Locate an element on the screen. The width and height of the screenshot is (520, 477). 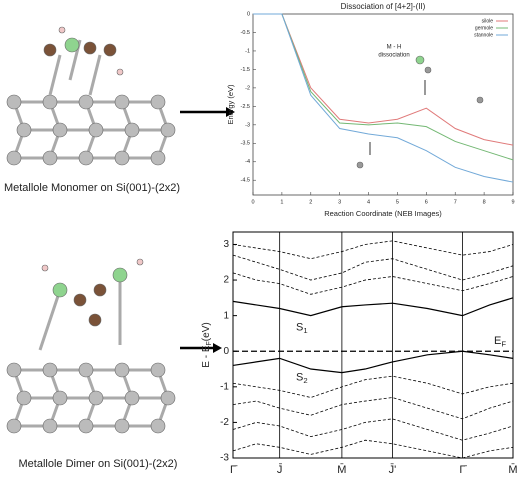
y-tick-label: -4 is located at coordinates (247, 162).